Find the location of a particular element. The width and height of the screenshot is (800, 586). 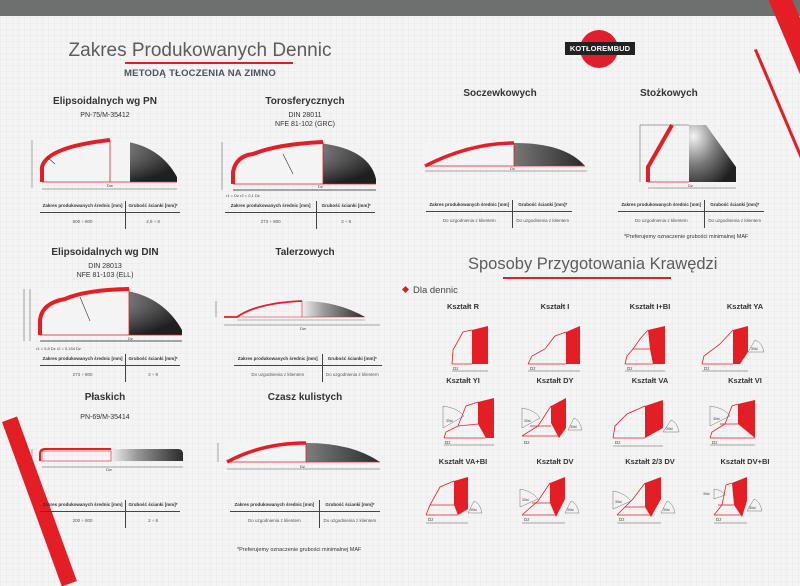

spec-range: 200 ÷ 800 is located at coordinates (83, 519).